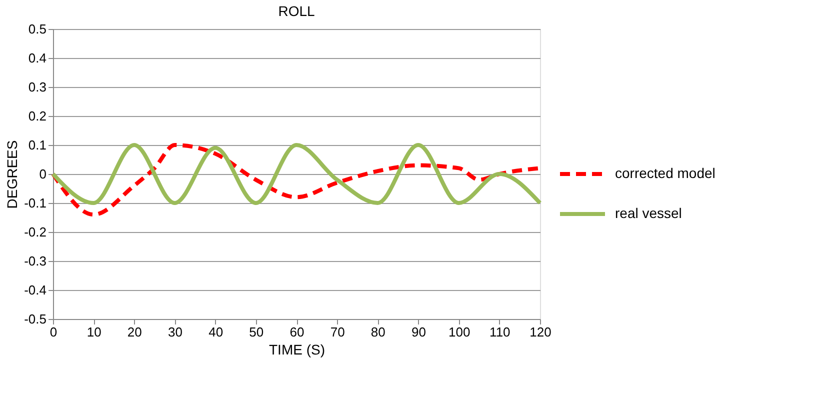 Image resolution: width=816 pixels, height=401 pixels. I want to click on chart-title: ROLL, so click(296, 11).